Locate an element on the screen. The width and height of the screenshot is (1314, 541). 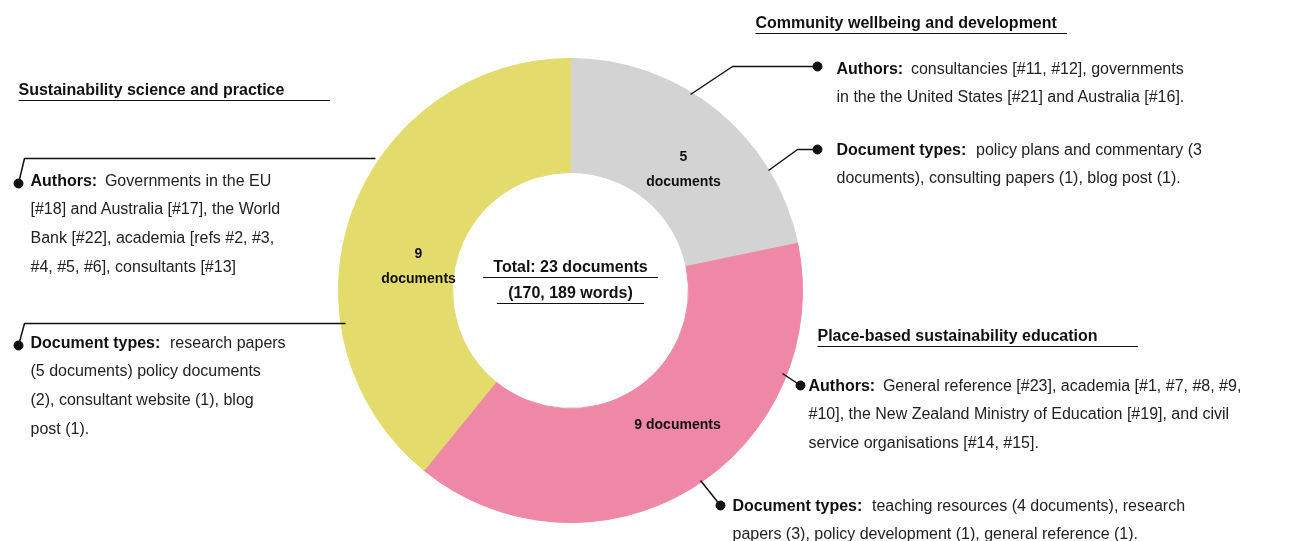
slice-label: Sustainability science and practice is located at coordinates (151, 89).